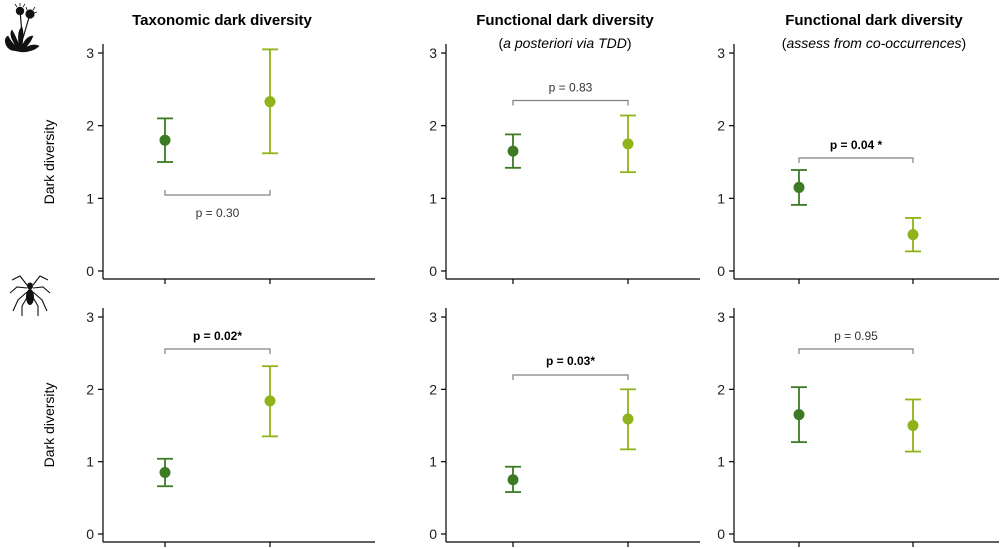 Image resolution: width=1001 pixels, height=549 pixels. Describe the element at coordinates (49, 425) in the screenshot. I see `y-axis-label-row-2: Dark diversity` at that location.